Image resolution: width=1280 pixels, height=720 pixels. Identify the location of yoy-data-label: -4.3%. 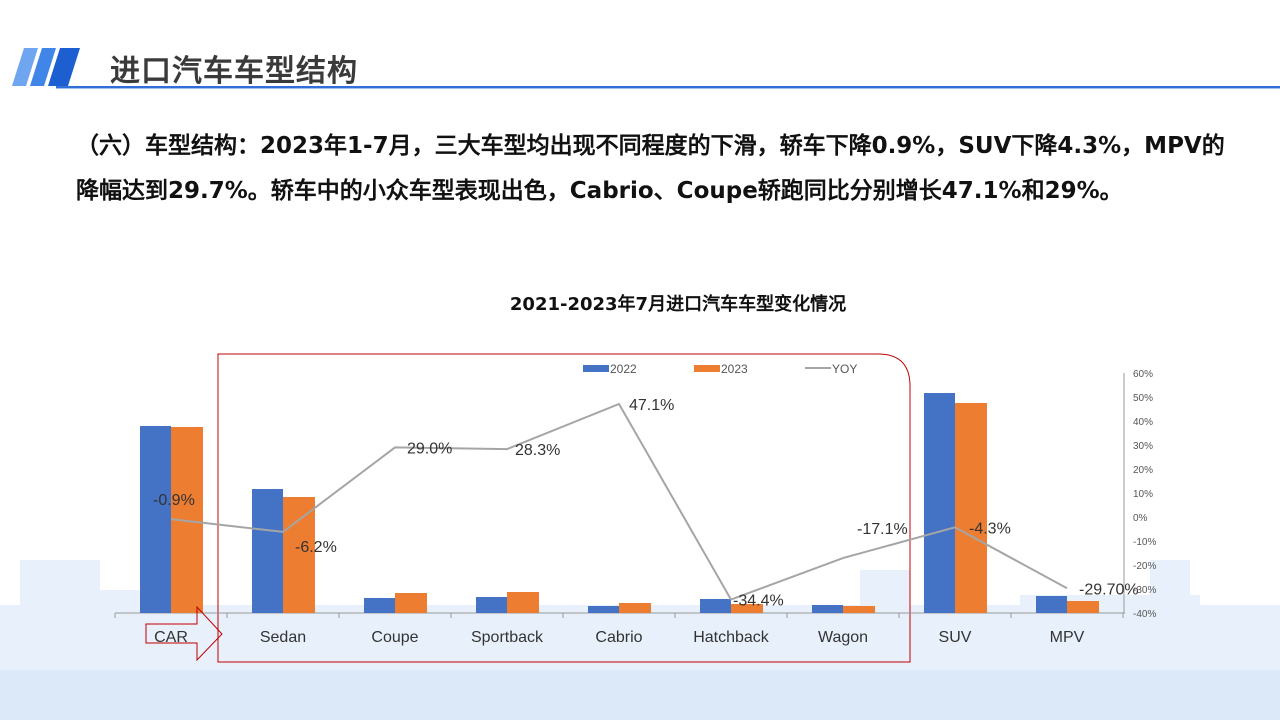
(990, 528).